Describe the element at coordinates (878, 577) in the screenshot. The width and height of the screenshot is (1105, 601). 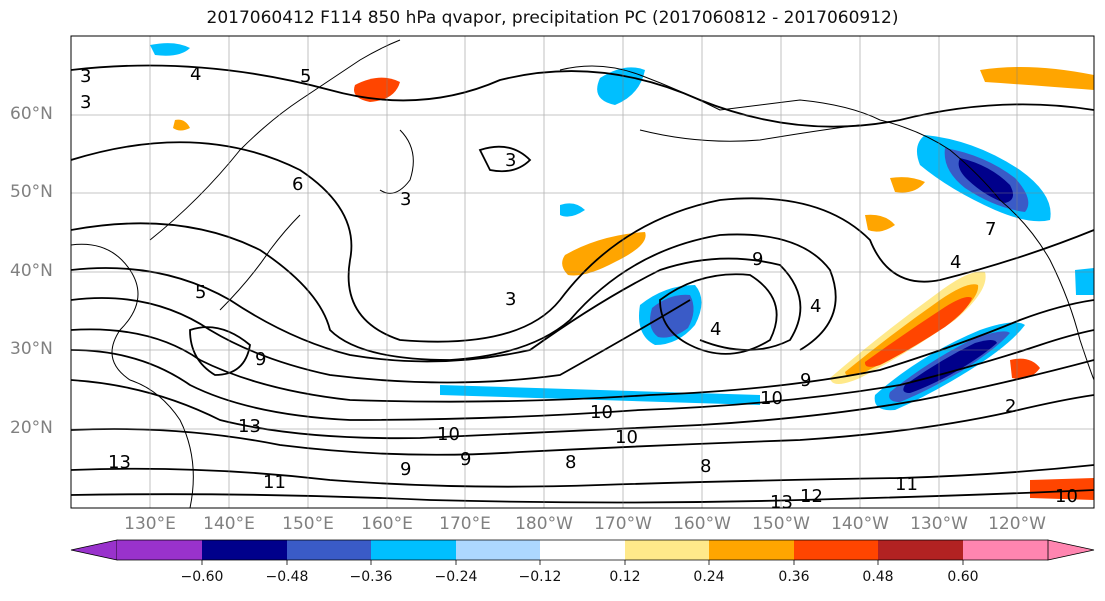
I see `colorbar-tick: 0.48` at that location.